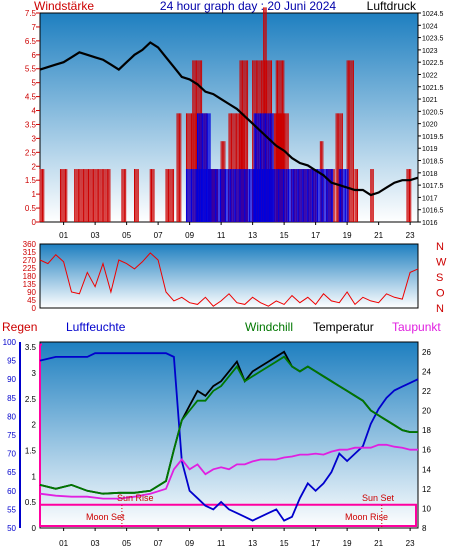 Image resolution: width=462 pixels, height=550 pixels. I want to click on right-tick-label: 1024.5, so click(433, 14).